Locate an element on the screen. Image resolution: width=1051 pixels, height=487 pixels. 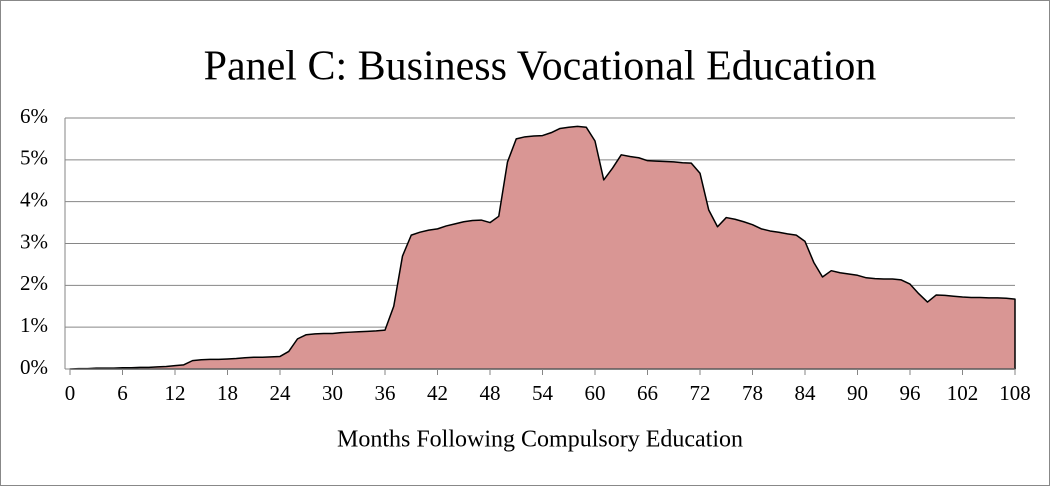
y-tick-label: 6% is located at coordinates (34, 116).